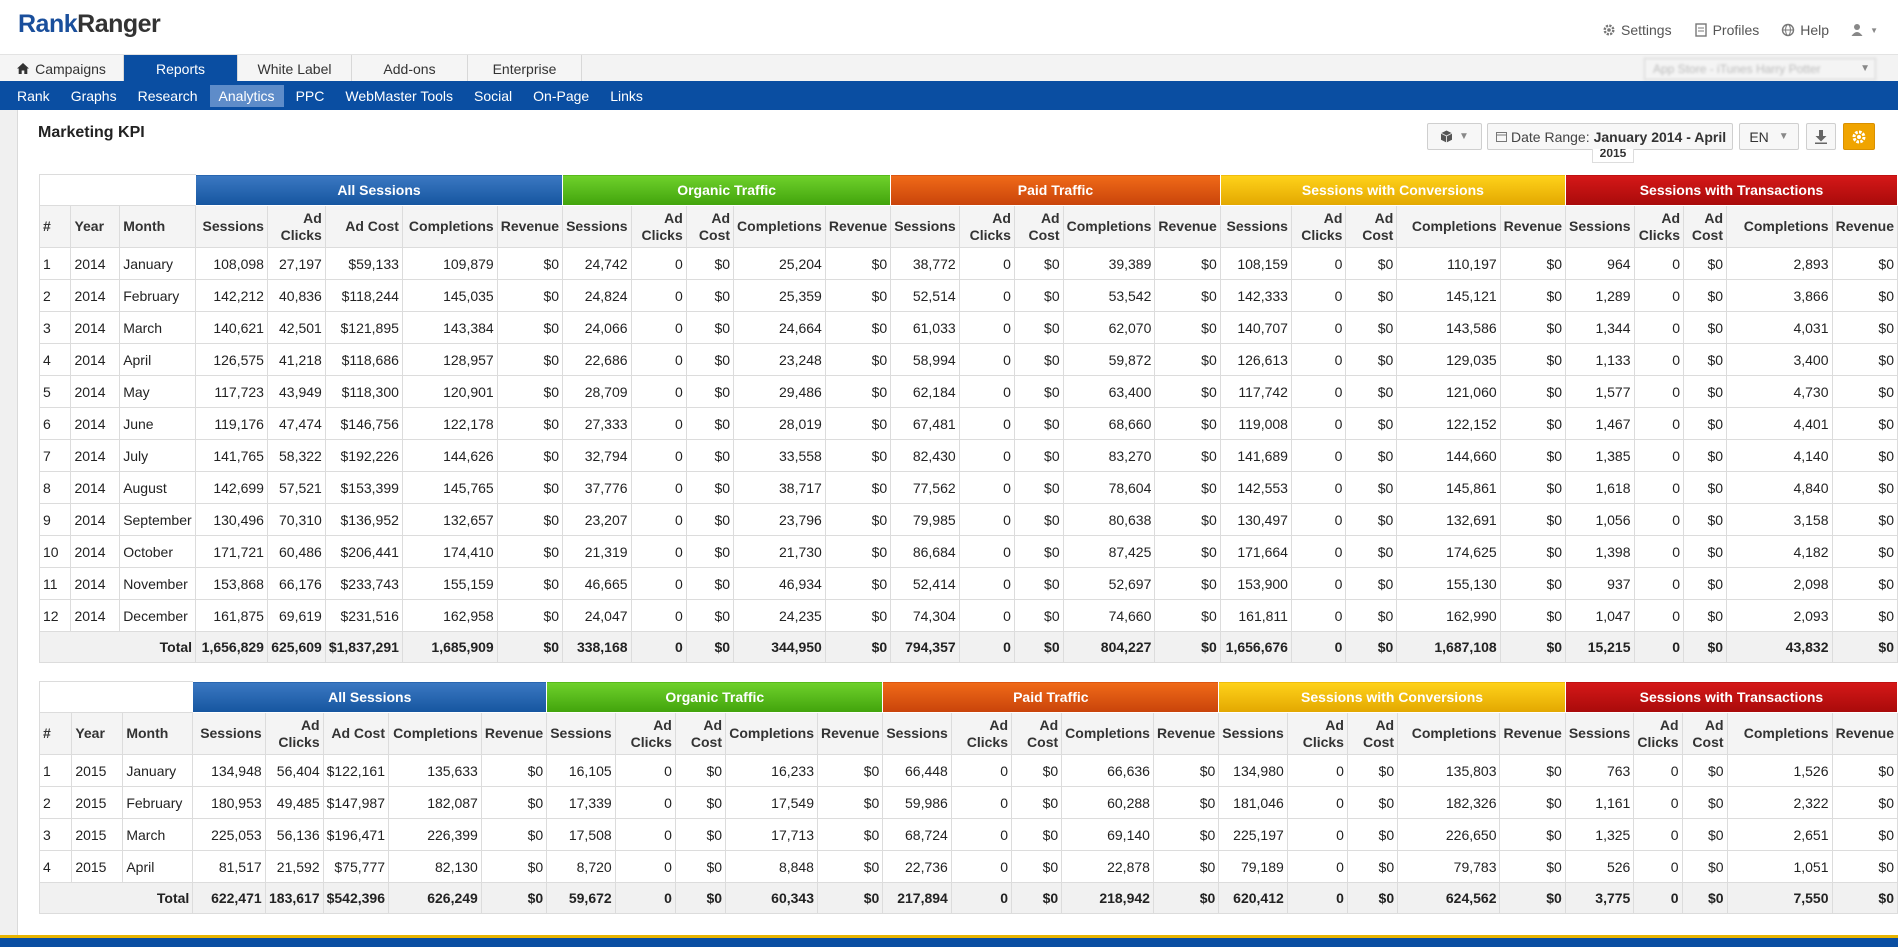 The image size is (1898, 947). What do you see at coordinates (525, 68) in the screenshot?
I see `tab-enterprise: Enterprise` at bounding box center [525, 68].